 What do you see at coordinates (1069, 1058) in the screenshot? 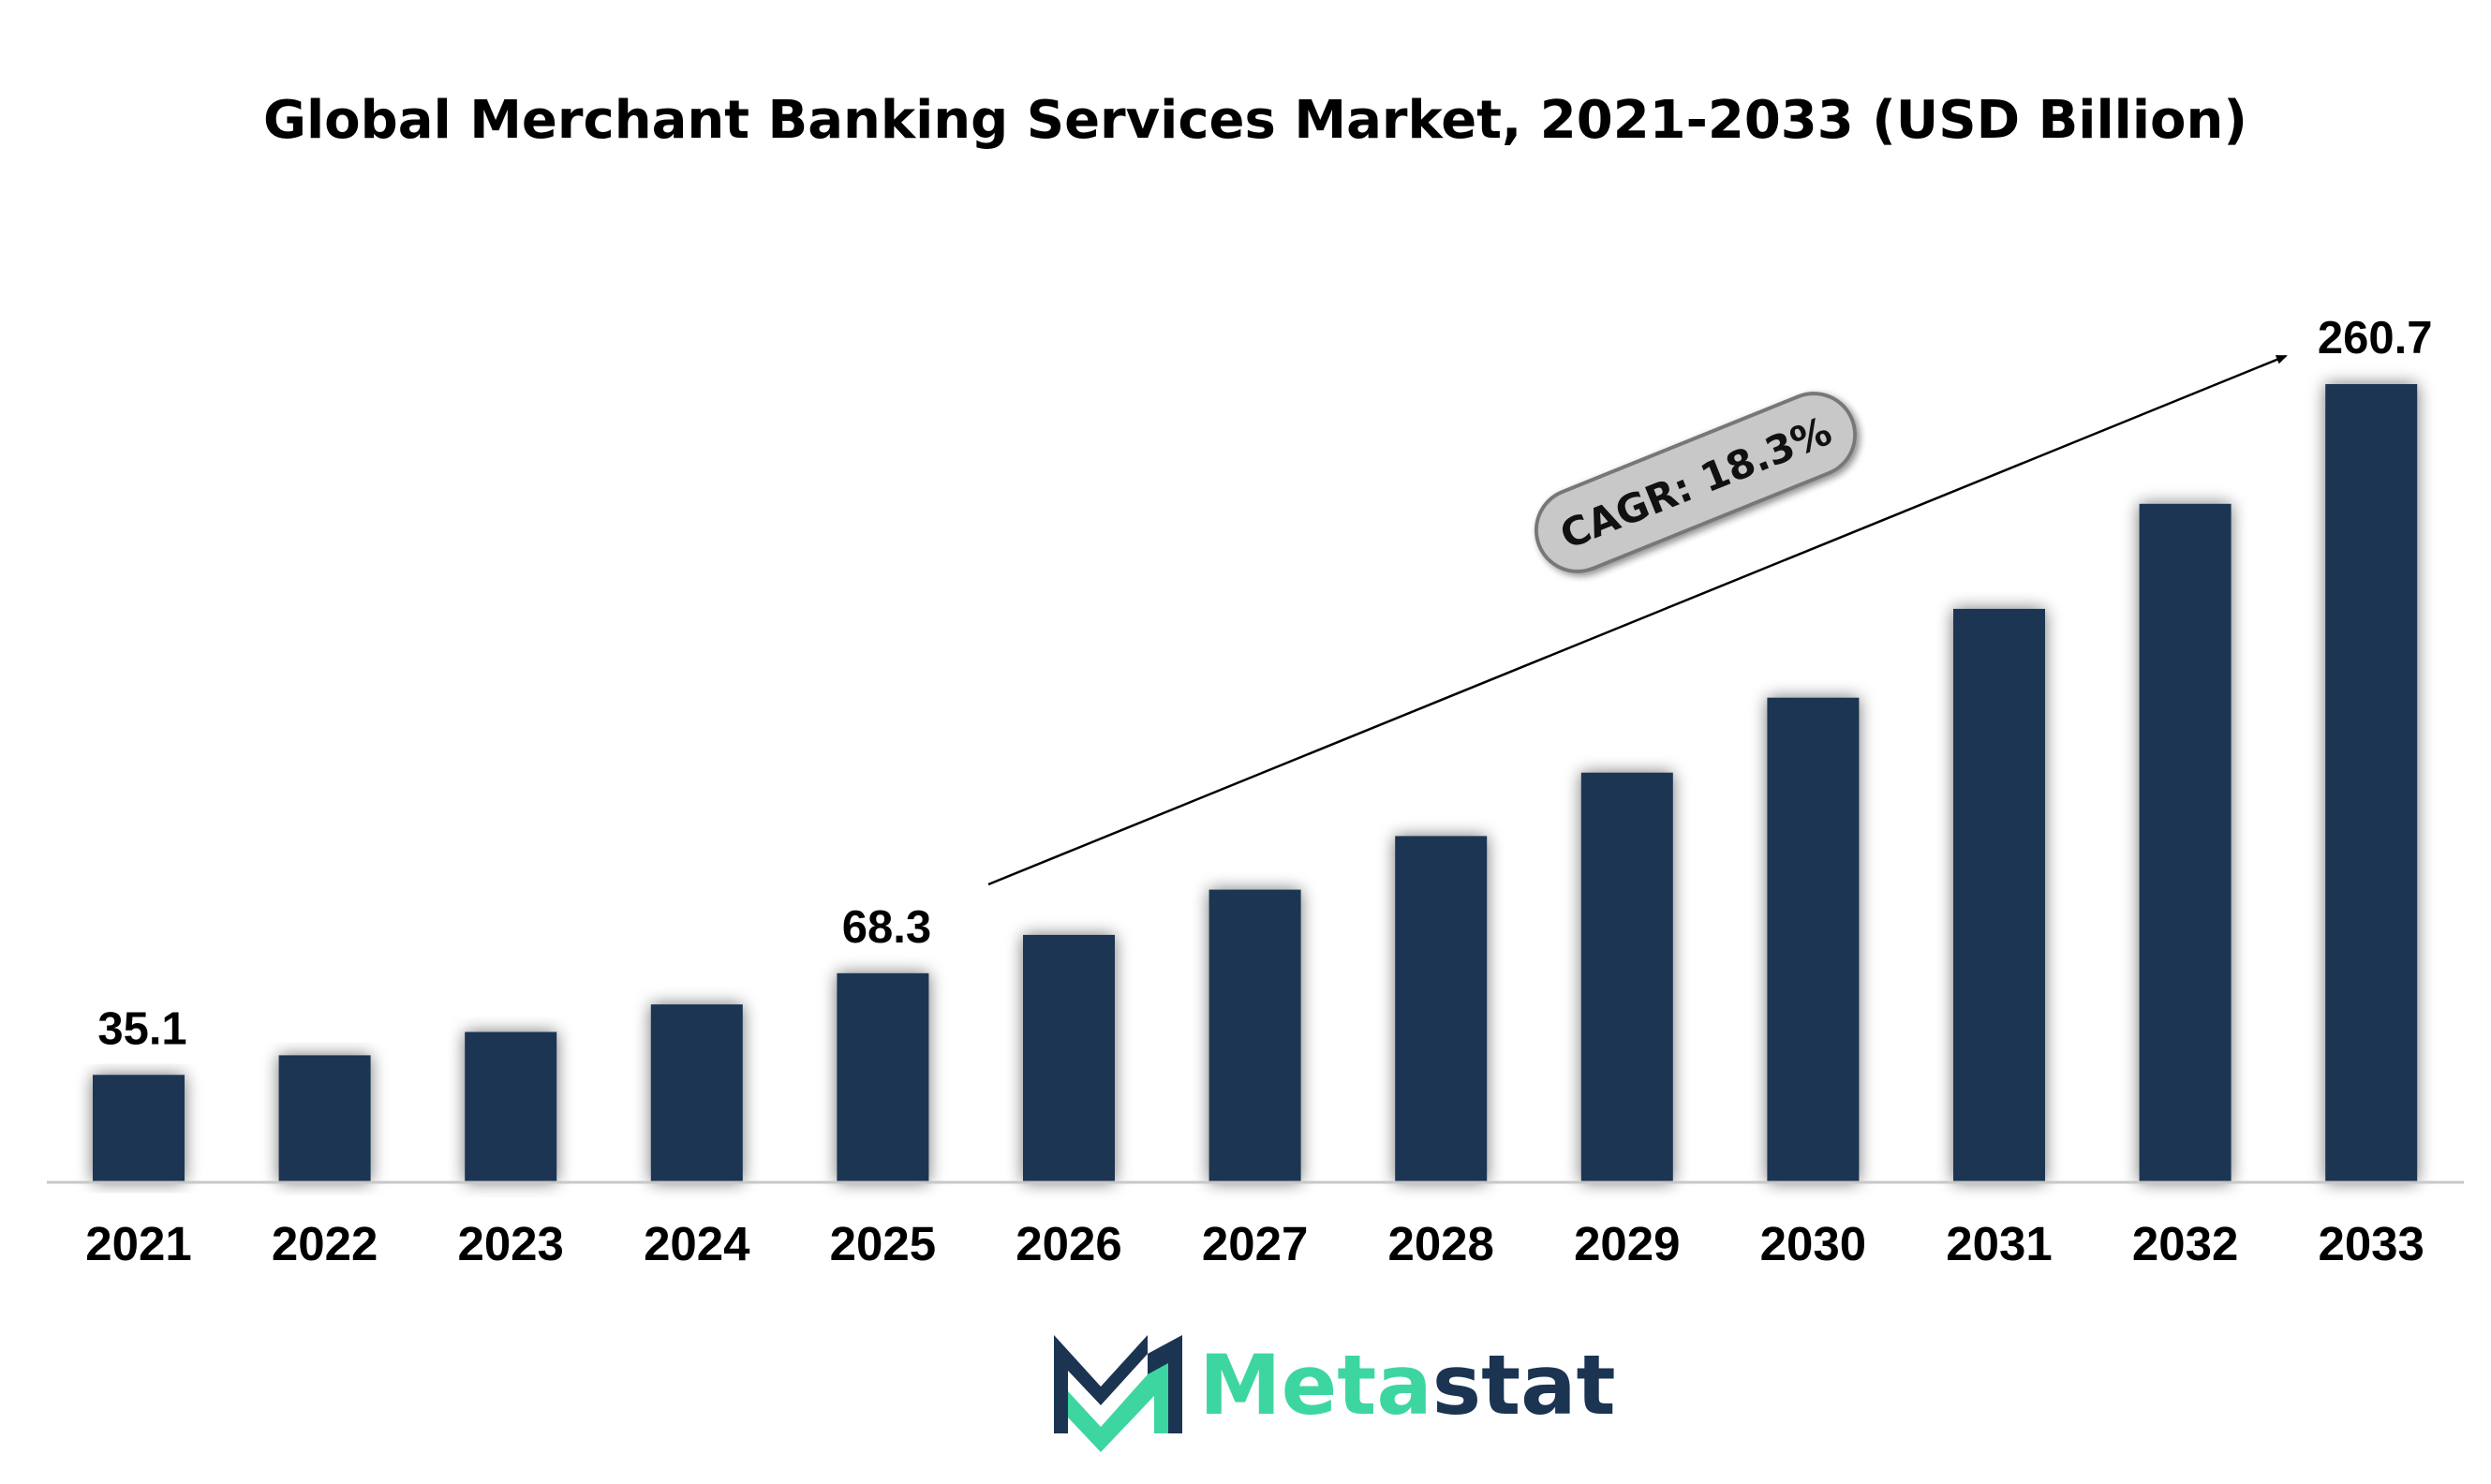
I see `bar-2026` at bounding box center [1069, 1058].